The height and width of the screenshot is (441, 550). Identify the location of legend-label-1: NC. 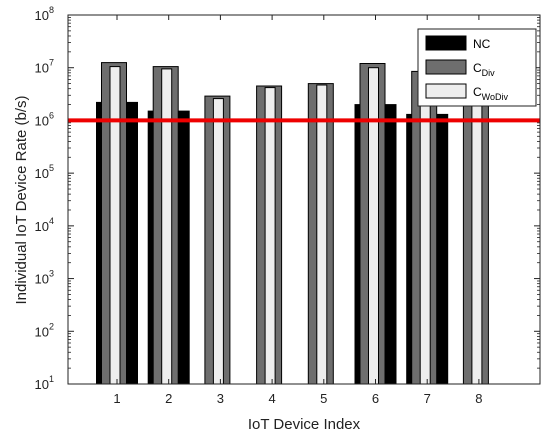
(482, 44).